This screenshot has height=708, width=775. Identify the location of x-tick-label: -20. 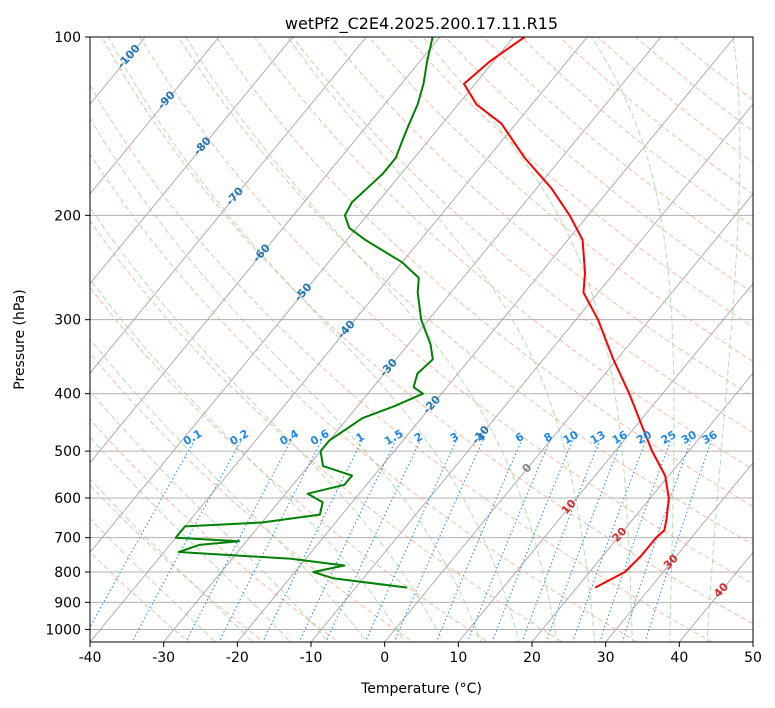
(237, 658).